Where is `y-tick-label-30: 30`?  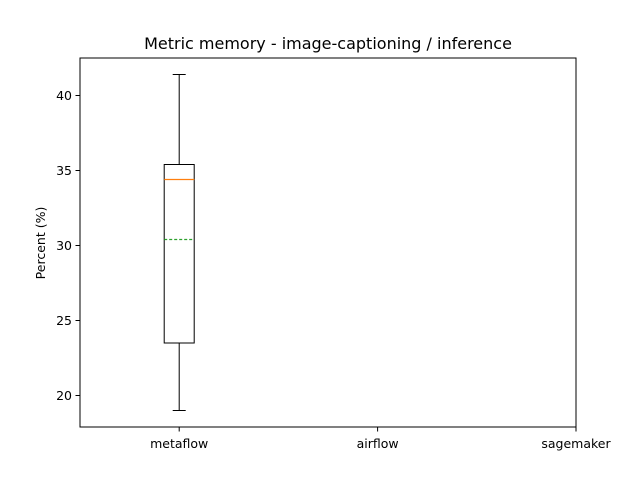
y-tick-label-30: 30 is located at coordinates (64, 245).